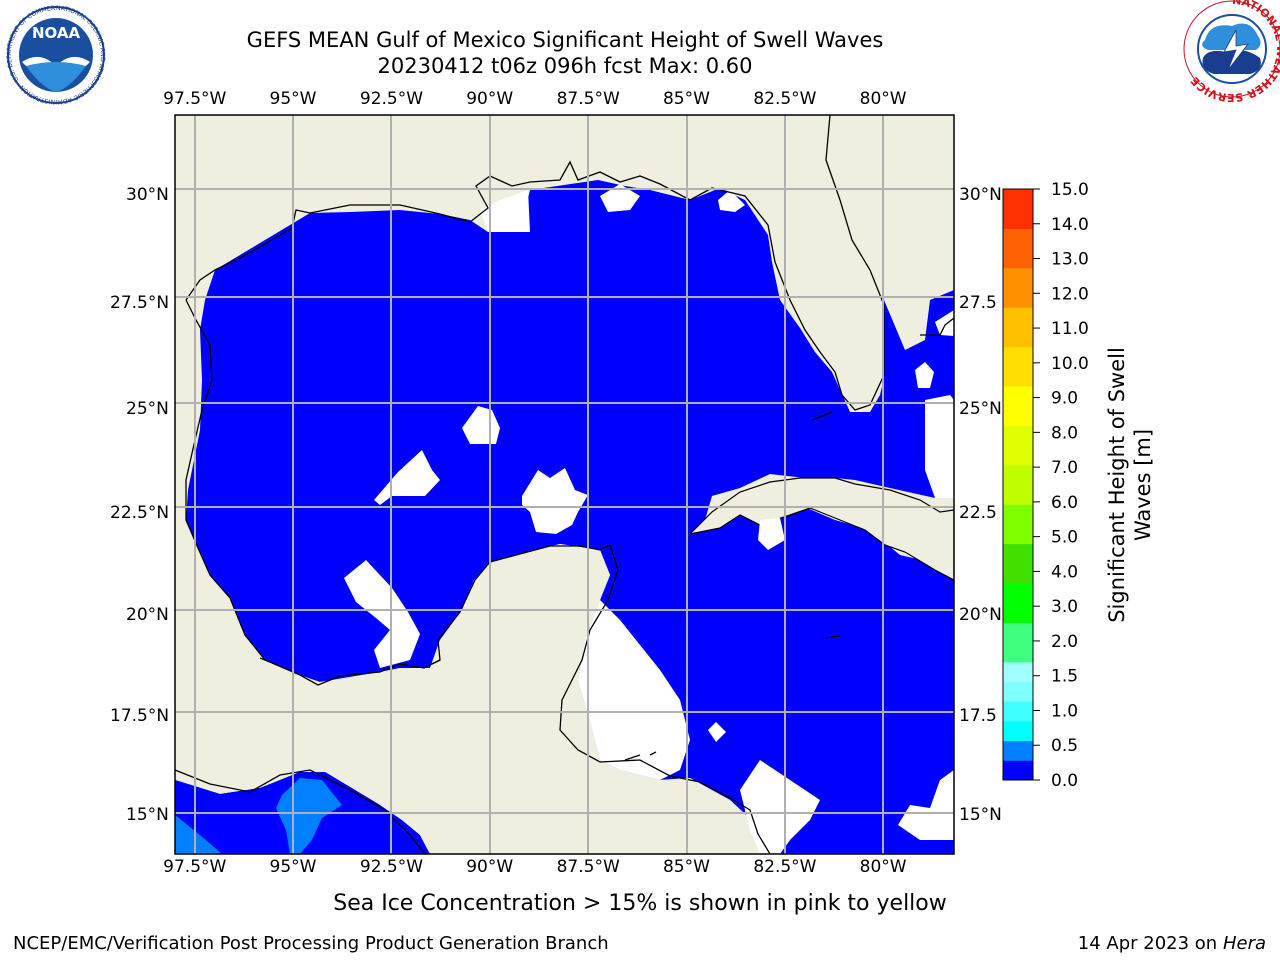 The width and height of the screenshot is (1280, 960). I want to click on colorbar-frame, so click(1018, 484).